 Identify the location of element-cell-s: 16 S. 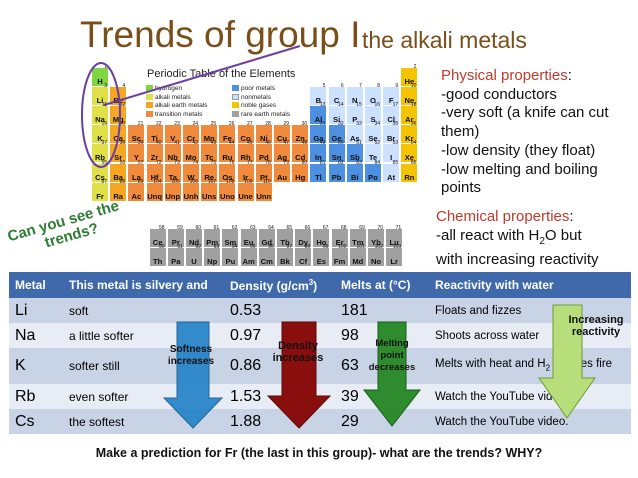
(373, 114).